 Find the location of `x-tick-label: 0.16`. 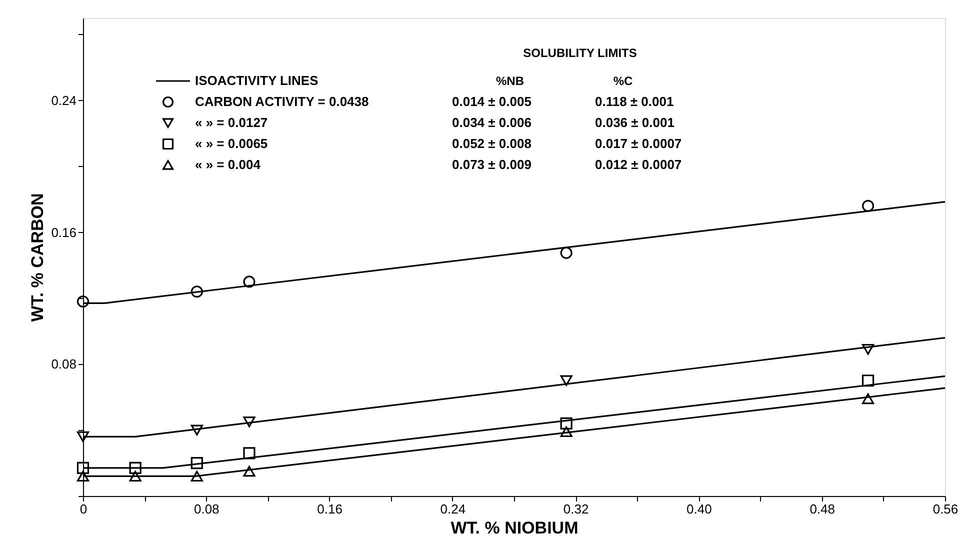

x-tick-label: 0.16 is located at coordinates (329, 509).